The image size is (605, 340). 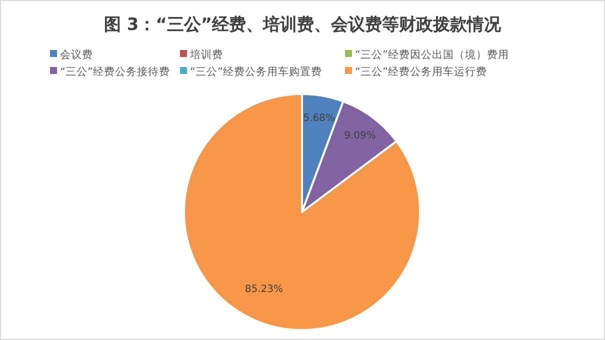 I want to click on legend-label: “三公”经费公务接待费, so click(x=115, y=71).